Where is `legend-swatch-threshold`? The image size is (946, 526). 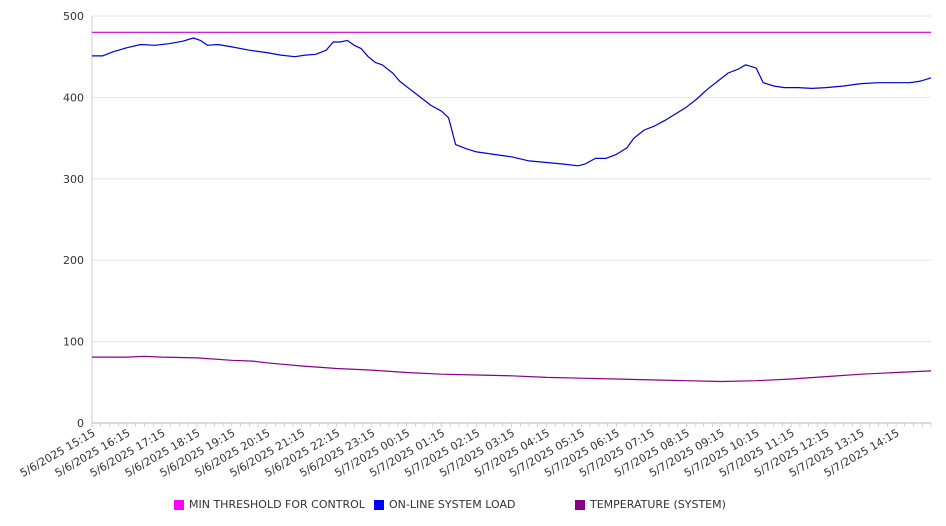
legend-swatch-threshold is located at coordinates (179, 504).